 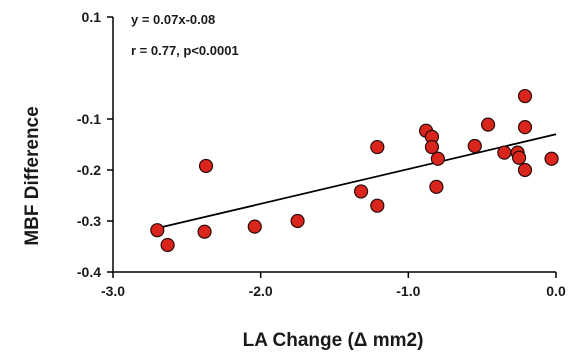 I want to click on y-tick-label: -0.4, so click(x=89, y=272).